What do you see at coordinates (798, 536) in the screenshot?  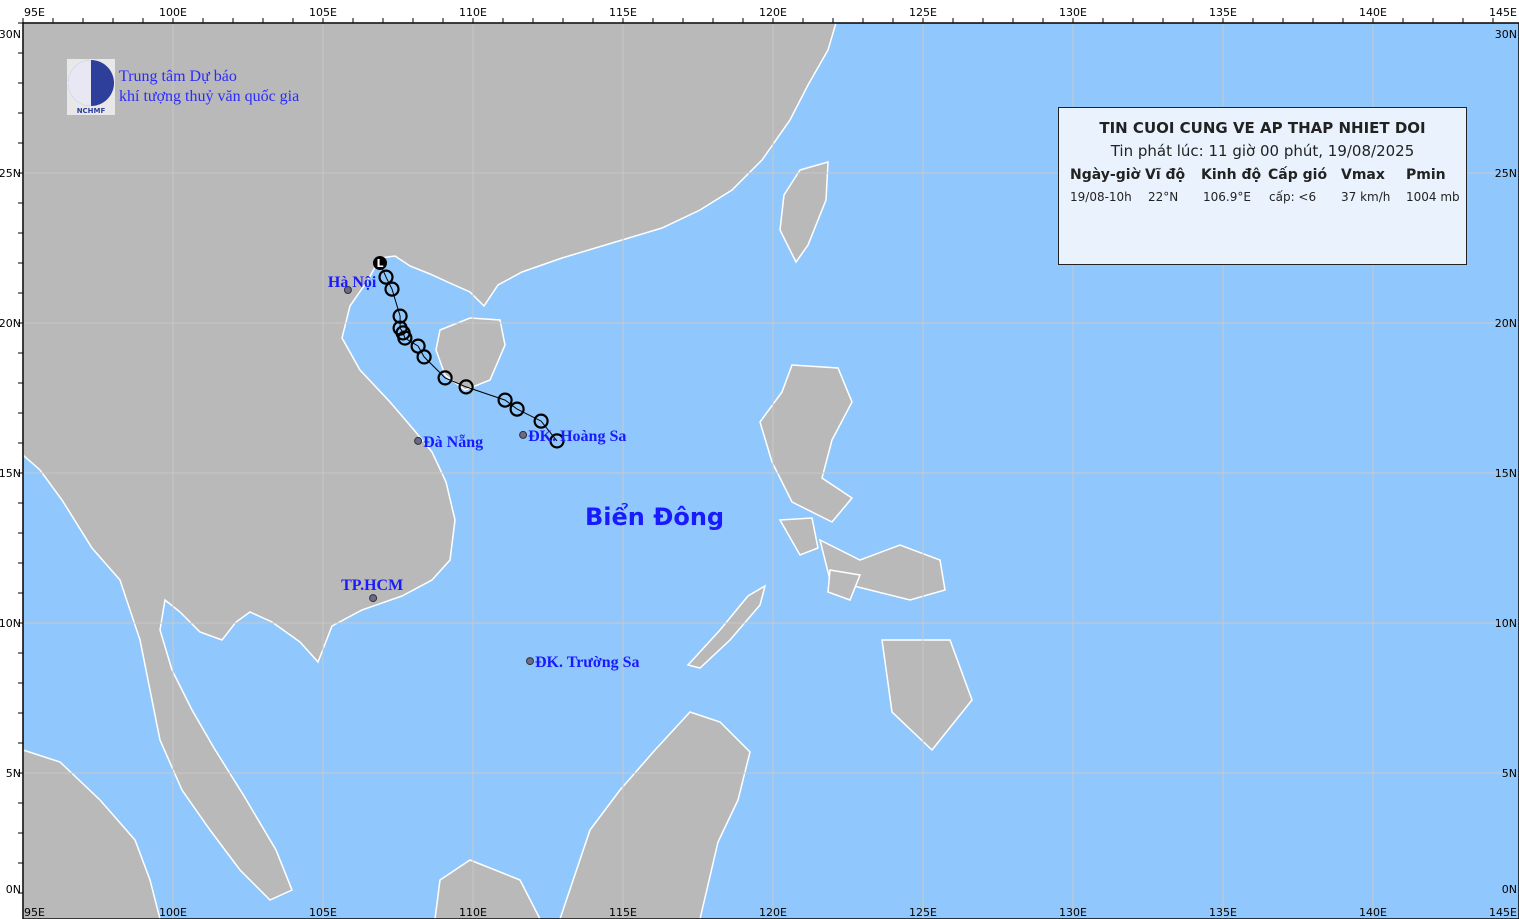 I see `mindoro` at bounding box center [798, 536].